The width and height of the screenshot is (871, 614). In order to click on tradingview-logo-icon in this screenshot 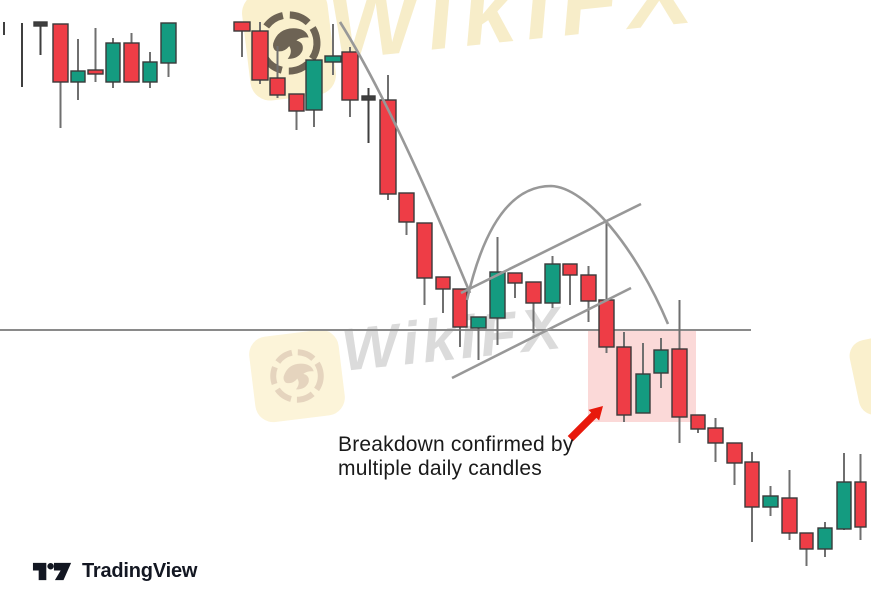, I will do `click(52, 571)`.